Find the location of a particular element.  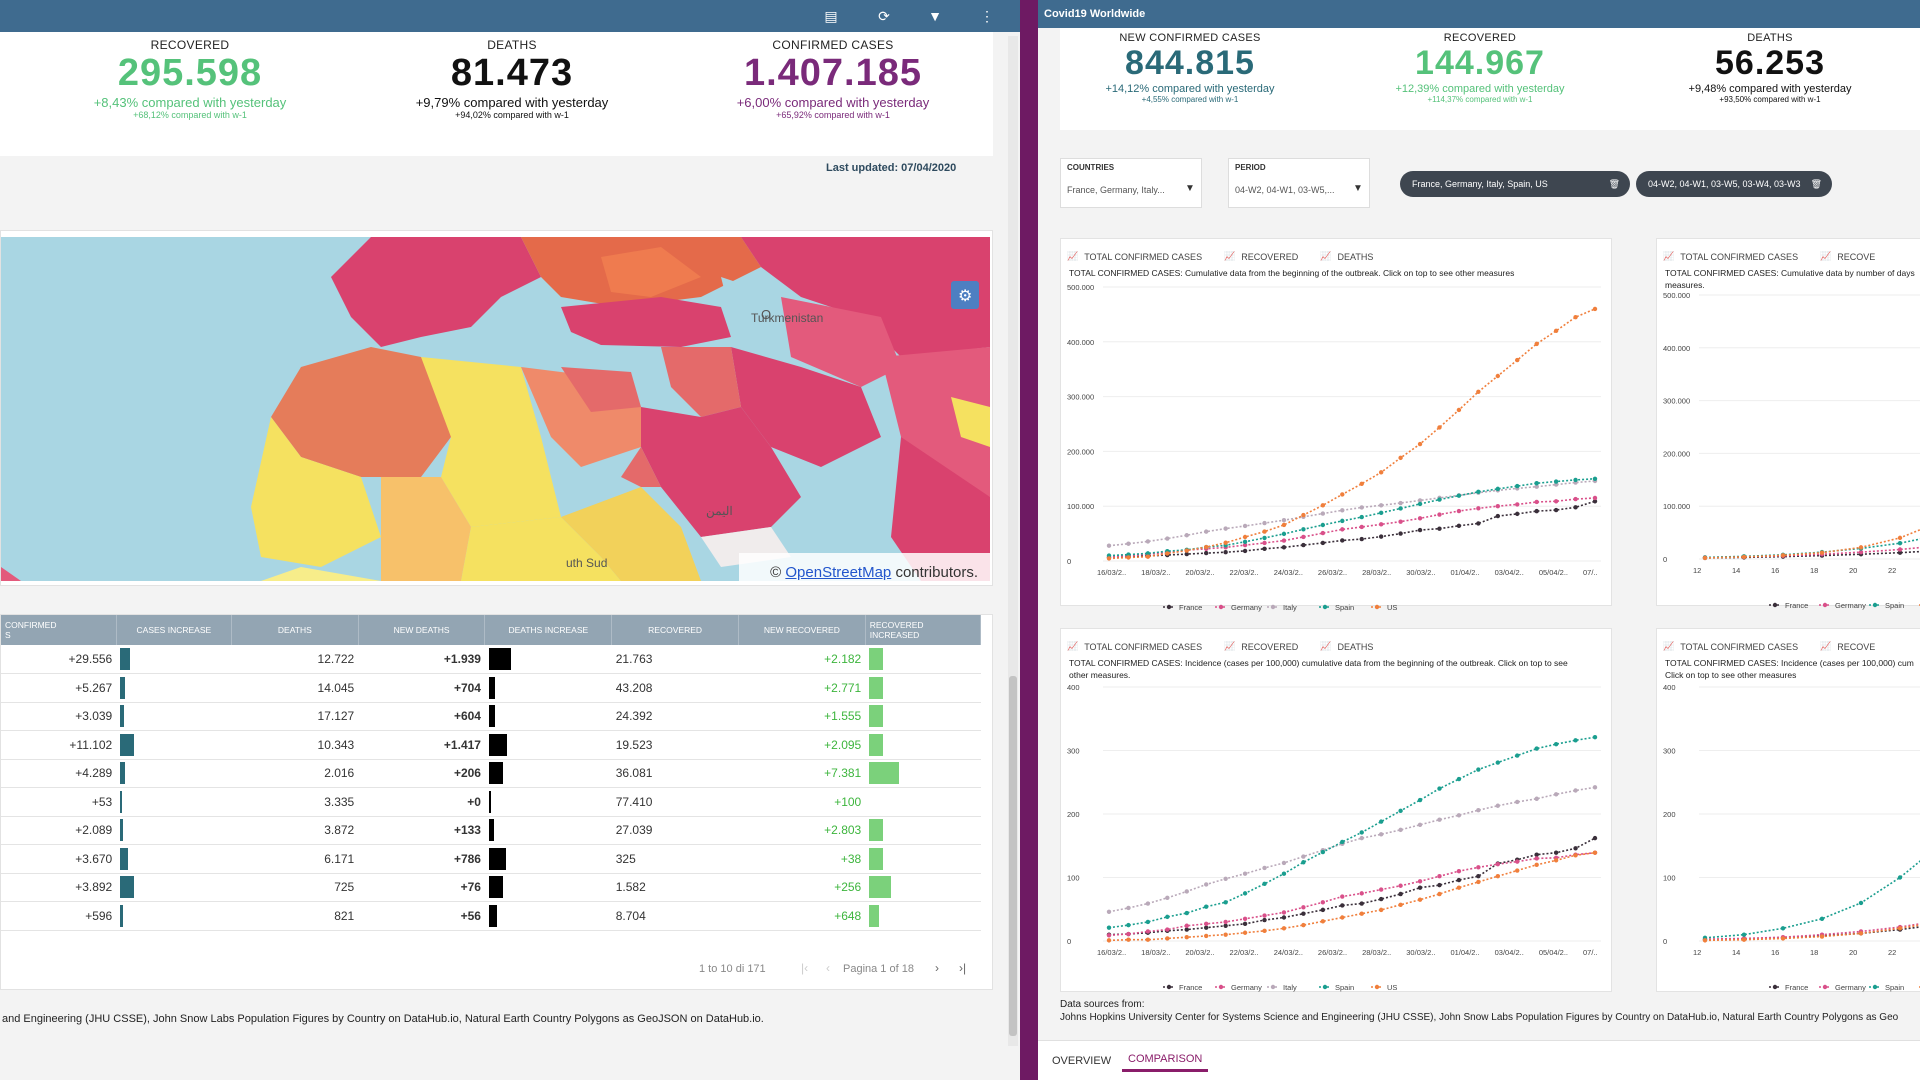

countries-chip: France, Germany, Italy, Spain, US 🗑 is located at coordinates (1515, 184).